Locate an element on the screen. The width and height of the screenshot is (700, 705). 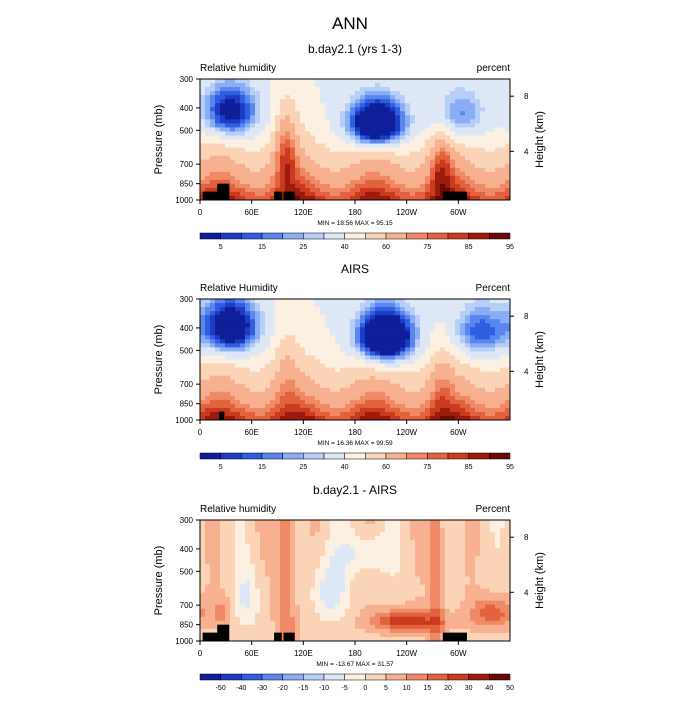
y-axis-label: Pressure (mb) is located at coordinates (159, 360).